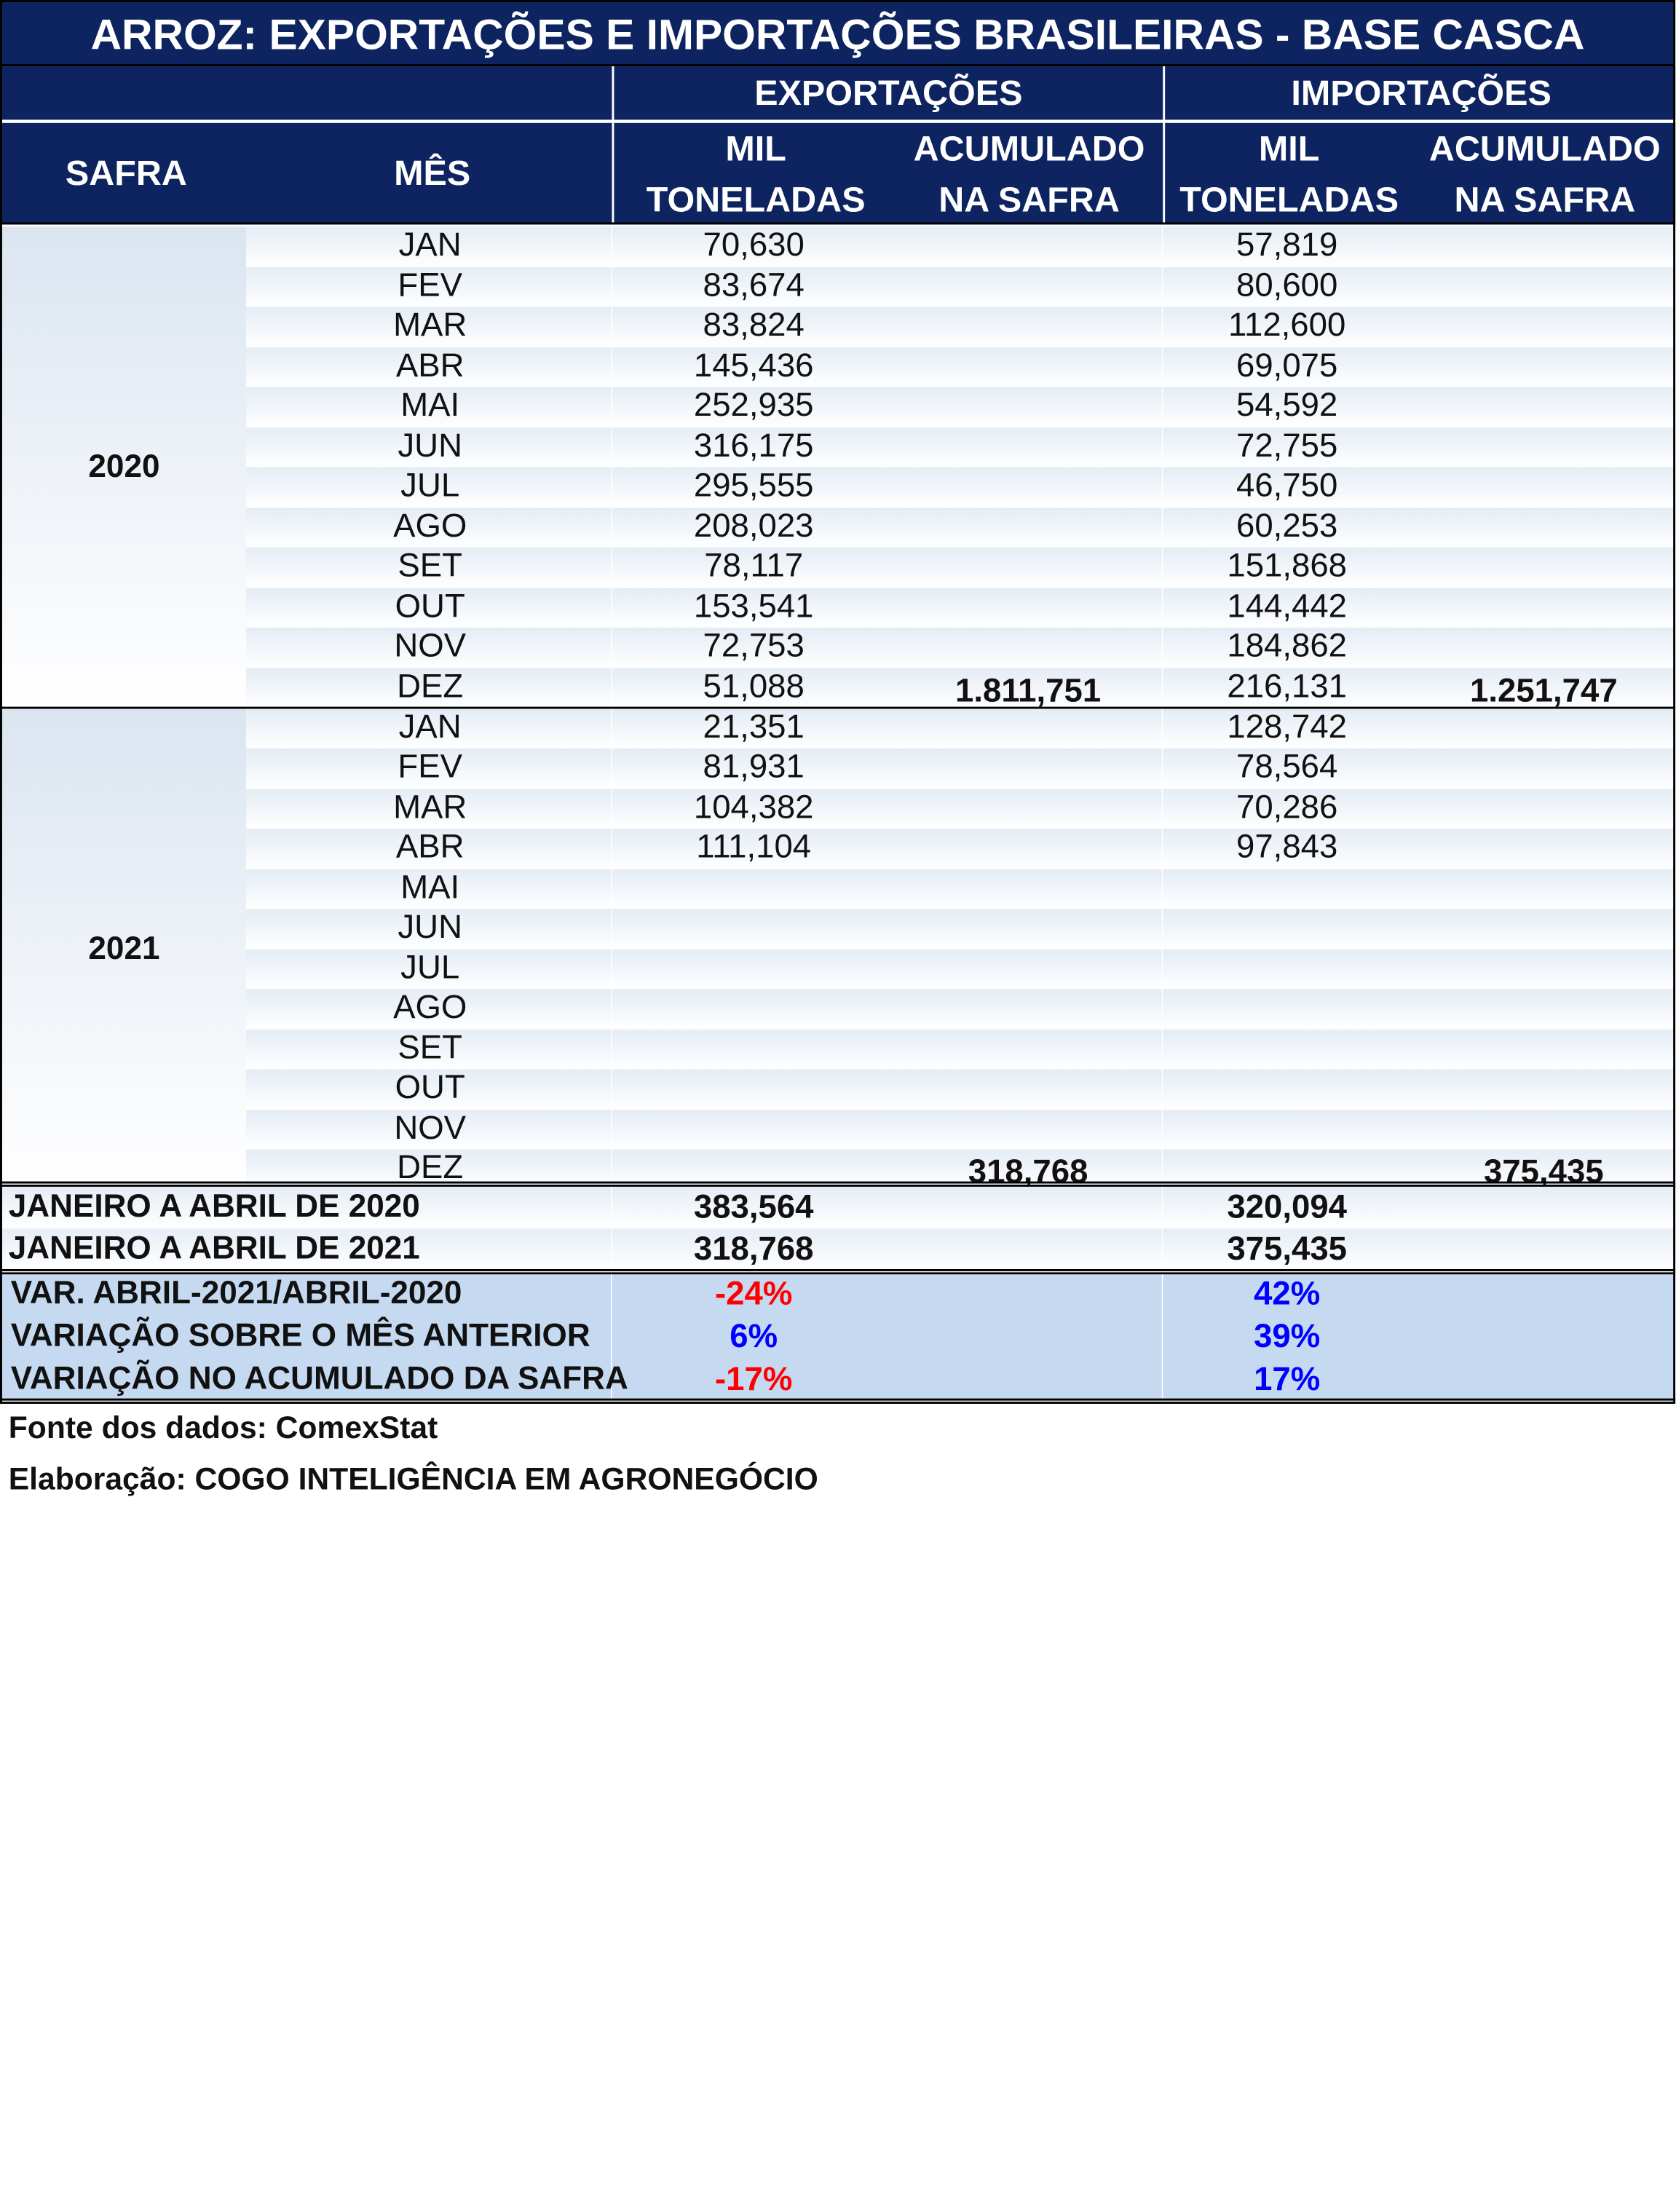  What do you see at coordinates (1287, 565) in the screenshot?
I see `import-value: 151,868` at bounding box center [1287, 565].